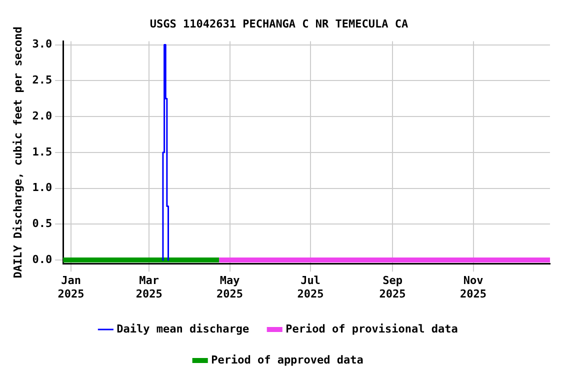 The image size is (576, 384). I want to click on legend-label: Daily mean discharge, so click(183, 329).